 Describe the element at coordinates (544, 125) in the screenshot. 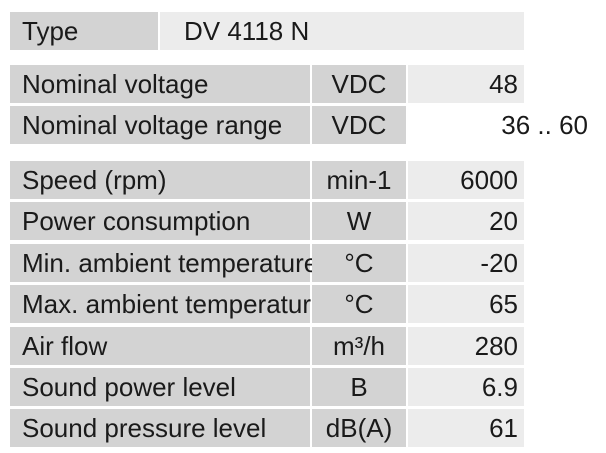

I see `row-value: 36 .. 60` at that location.